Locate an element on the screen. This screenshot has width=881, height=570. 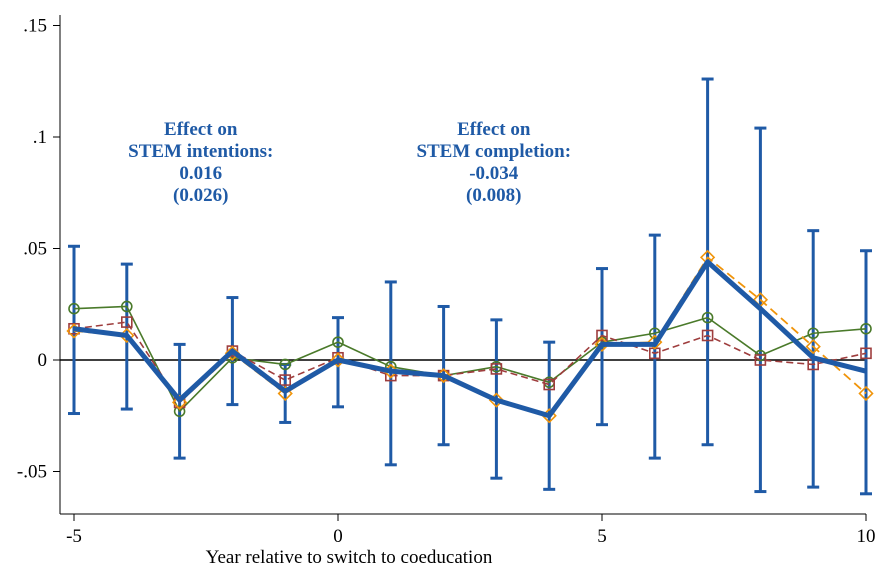
annotation-intentions: Effect on STEM intentions: 0.016 (0.026) is located at coordinates (200, 162).